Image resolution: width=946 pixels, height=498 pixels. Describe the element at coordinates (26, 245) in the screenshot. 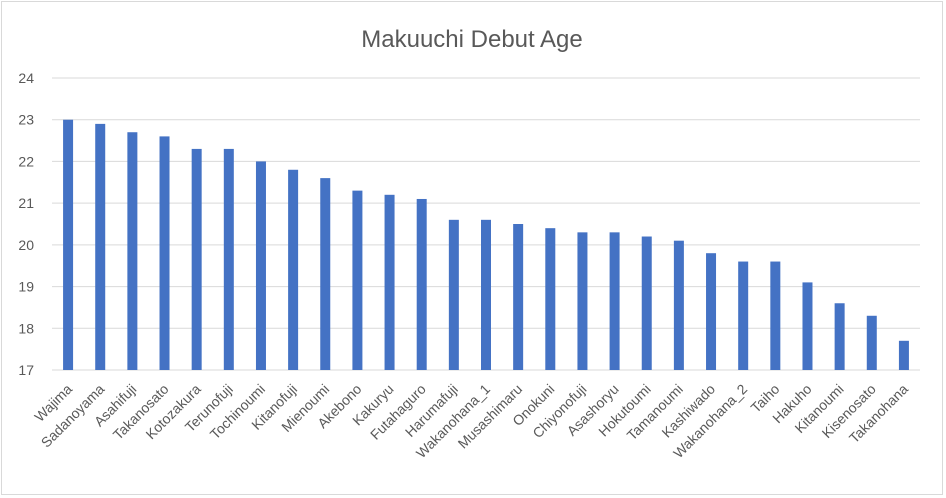

I see `y-tick-label: 20` at that location.